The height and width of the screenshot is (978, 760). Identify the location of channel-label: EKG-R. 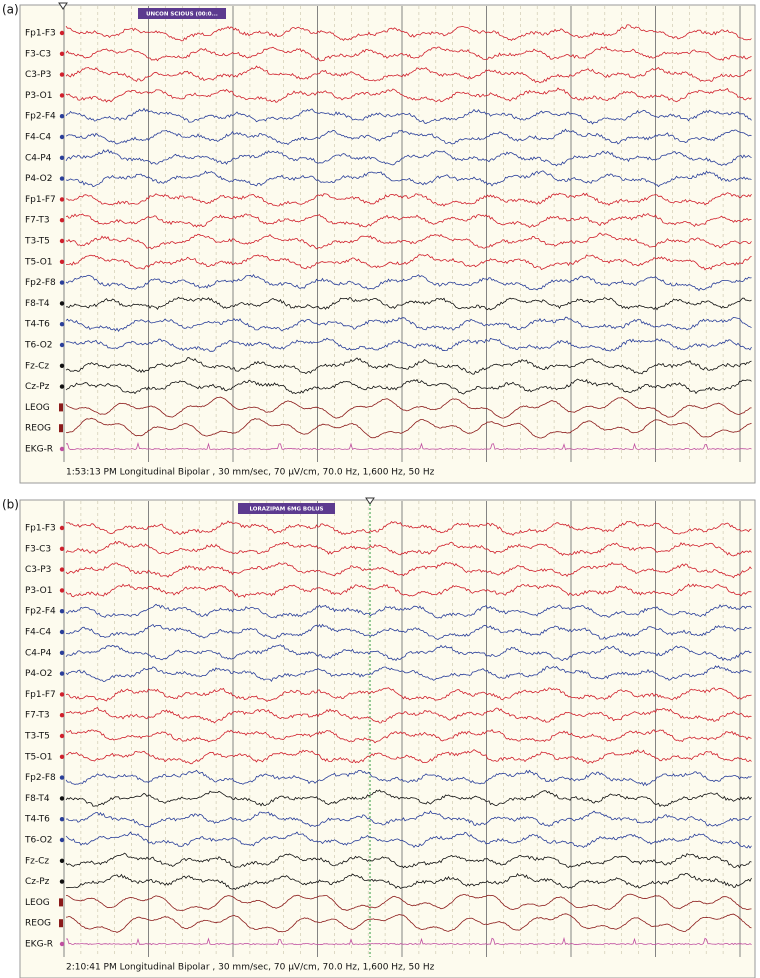
(39, 450).